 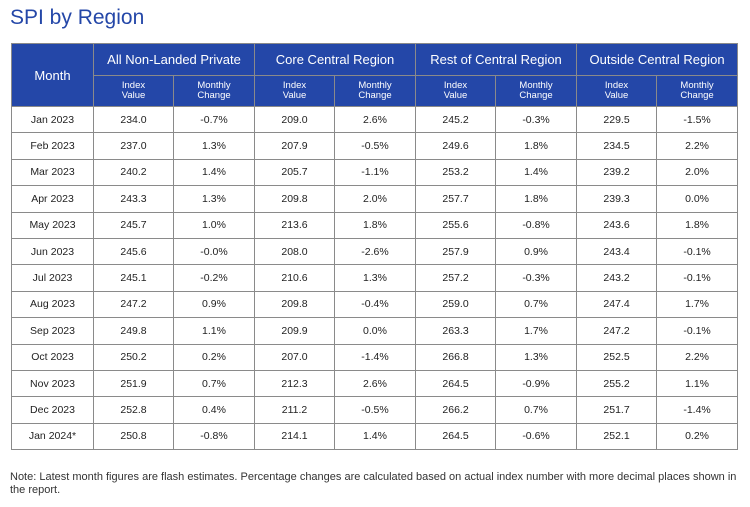 What do you see at coordinates (617, 383) in the screenshot?
I see `index-value-cell: 255.2` at bounding box center [617, 383].